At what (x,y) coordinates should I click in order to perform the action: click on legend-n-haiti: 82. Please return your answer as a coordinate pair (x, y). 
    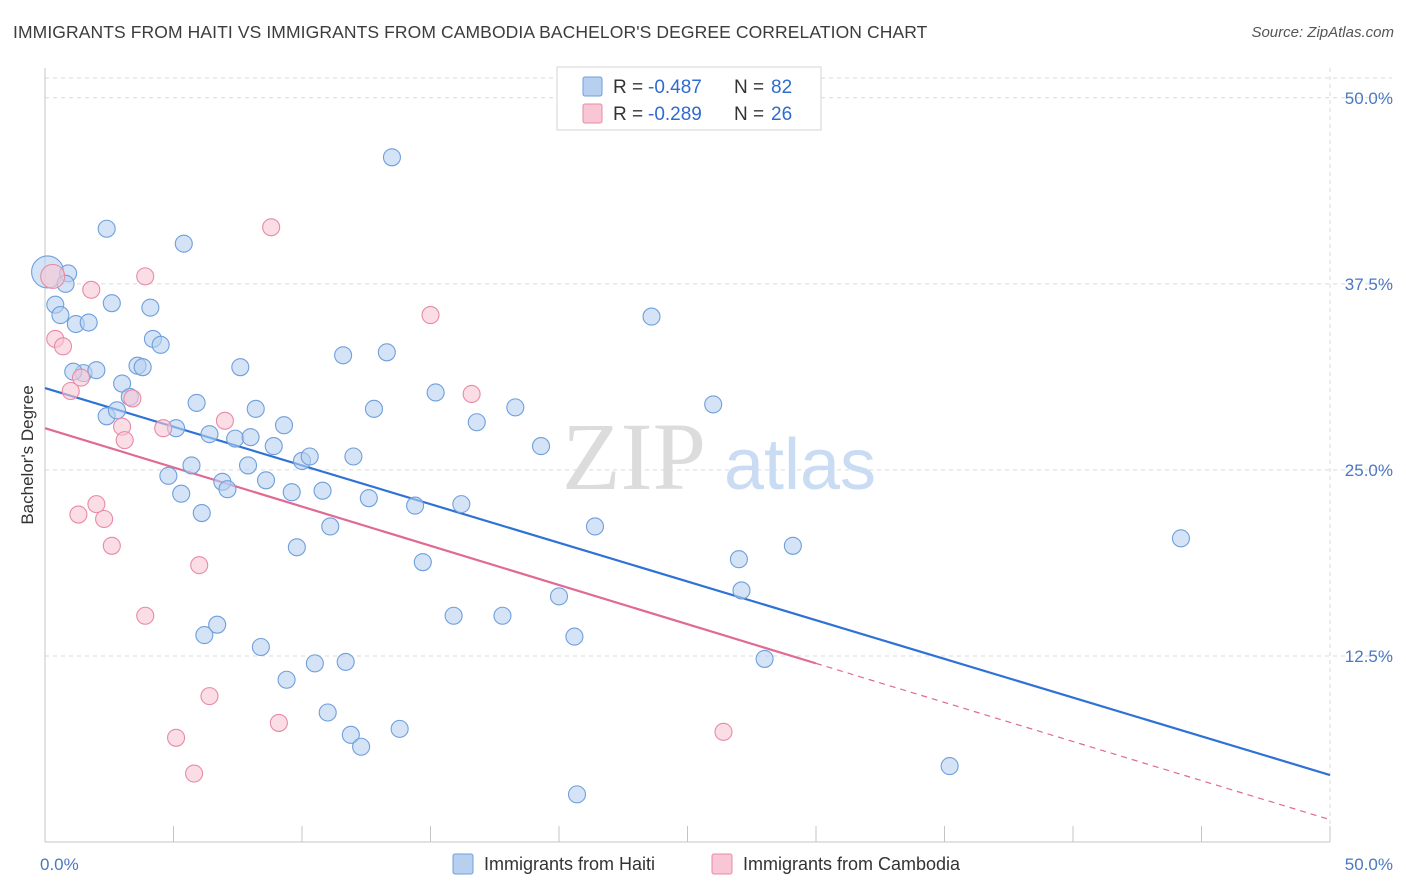
    Looking at the image, I should click on (781, 87).